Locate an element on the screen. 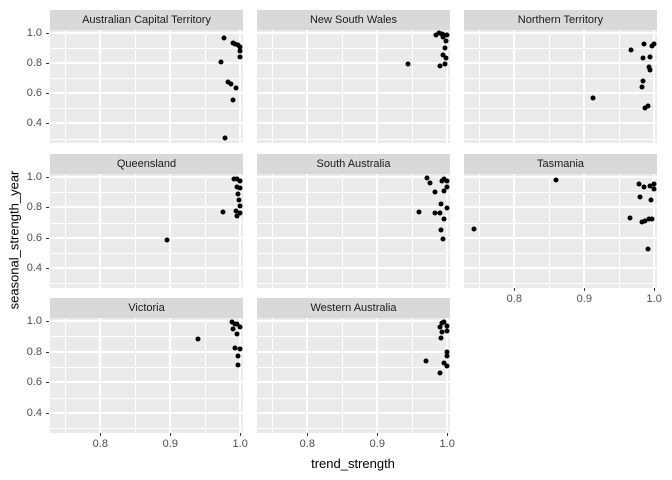 This screenshot has height=480, width=672. y-tick-label: 0.4 is located at coordinates (34, 123).